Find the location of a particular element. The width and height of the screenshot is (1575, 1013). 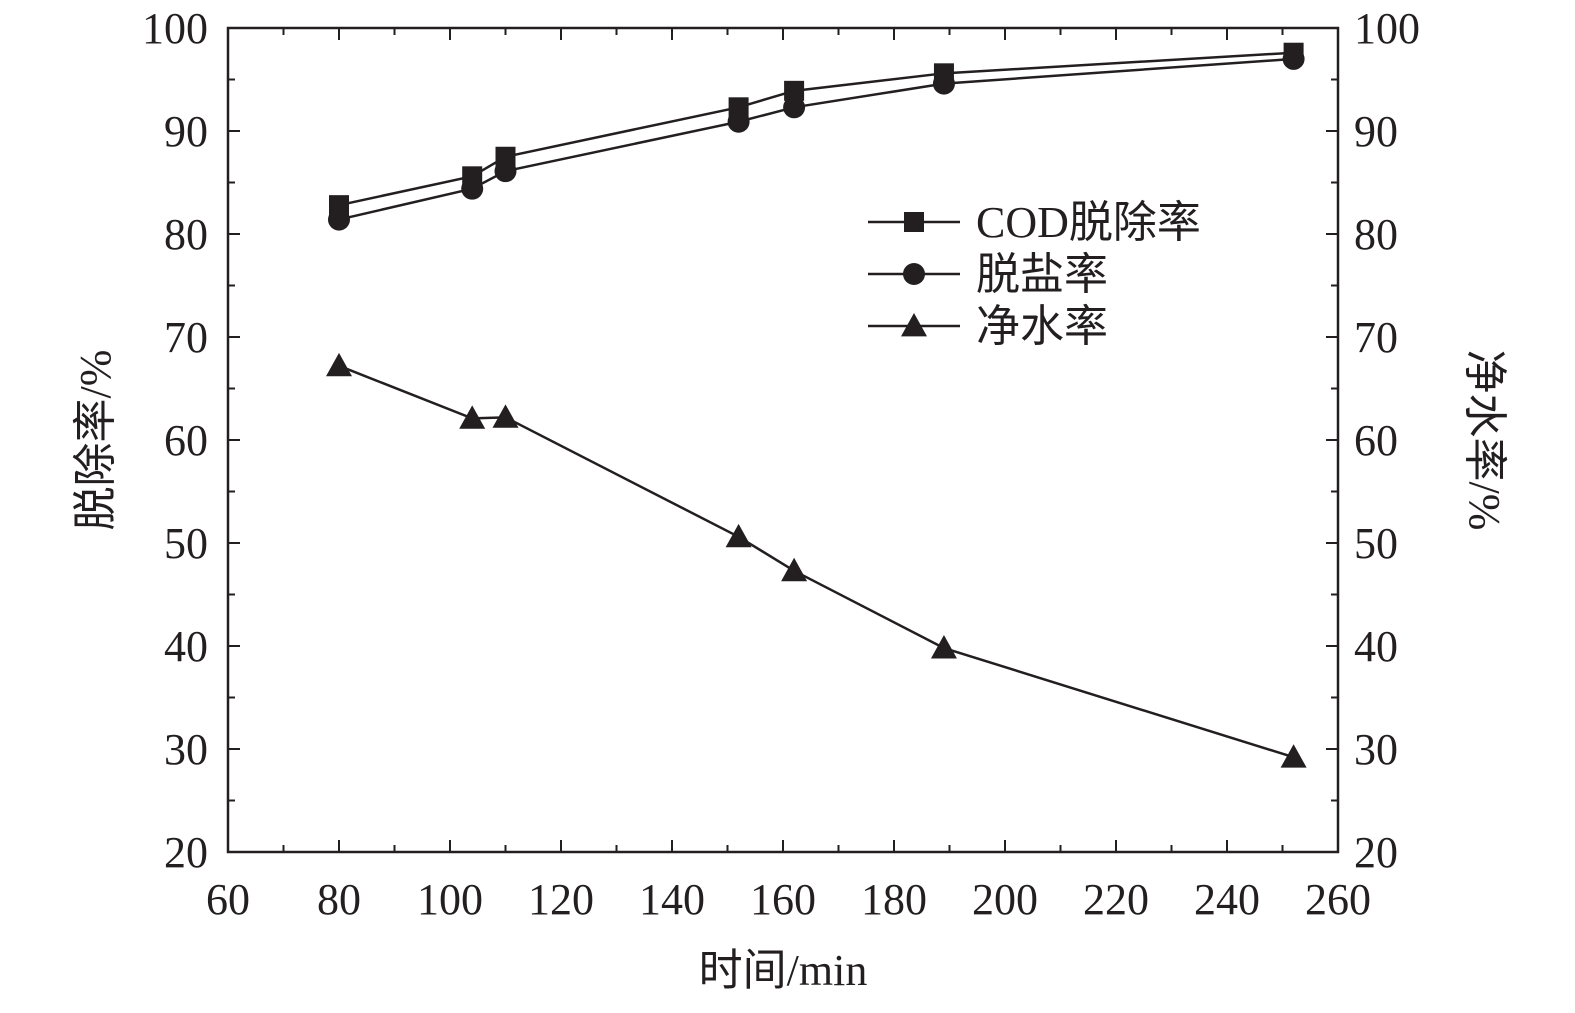

x-tick-label: 240 is located at coordinates (1227, 899).